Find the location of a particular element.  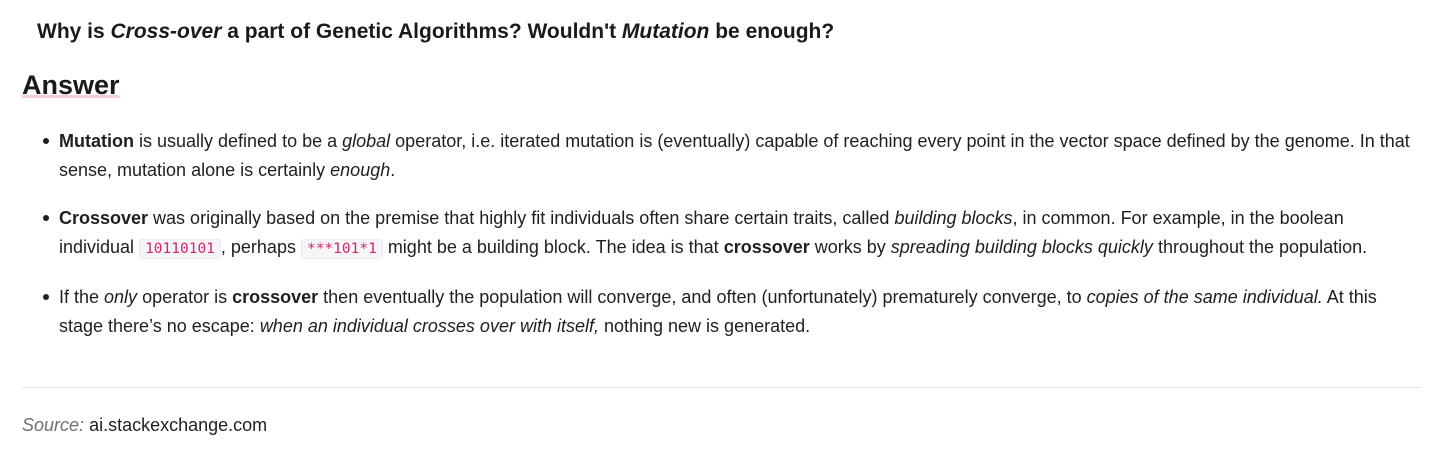

term-crossover-inline: crossover is located at coordinates (766, 246).